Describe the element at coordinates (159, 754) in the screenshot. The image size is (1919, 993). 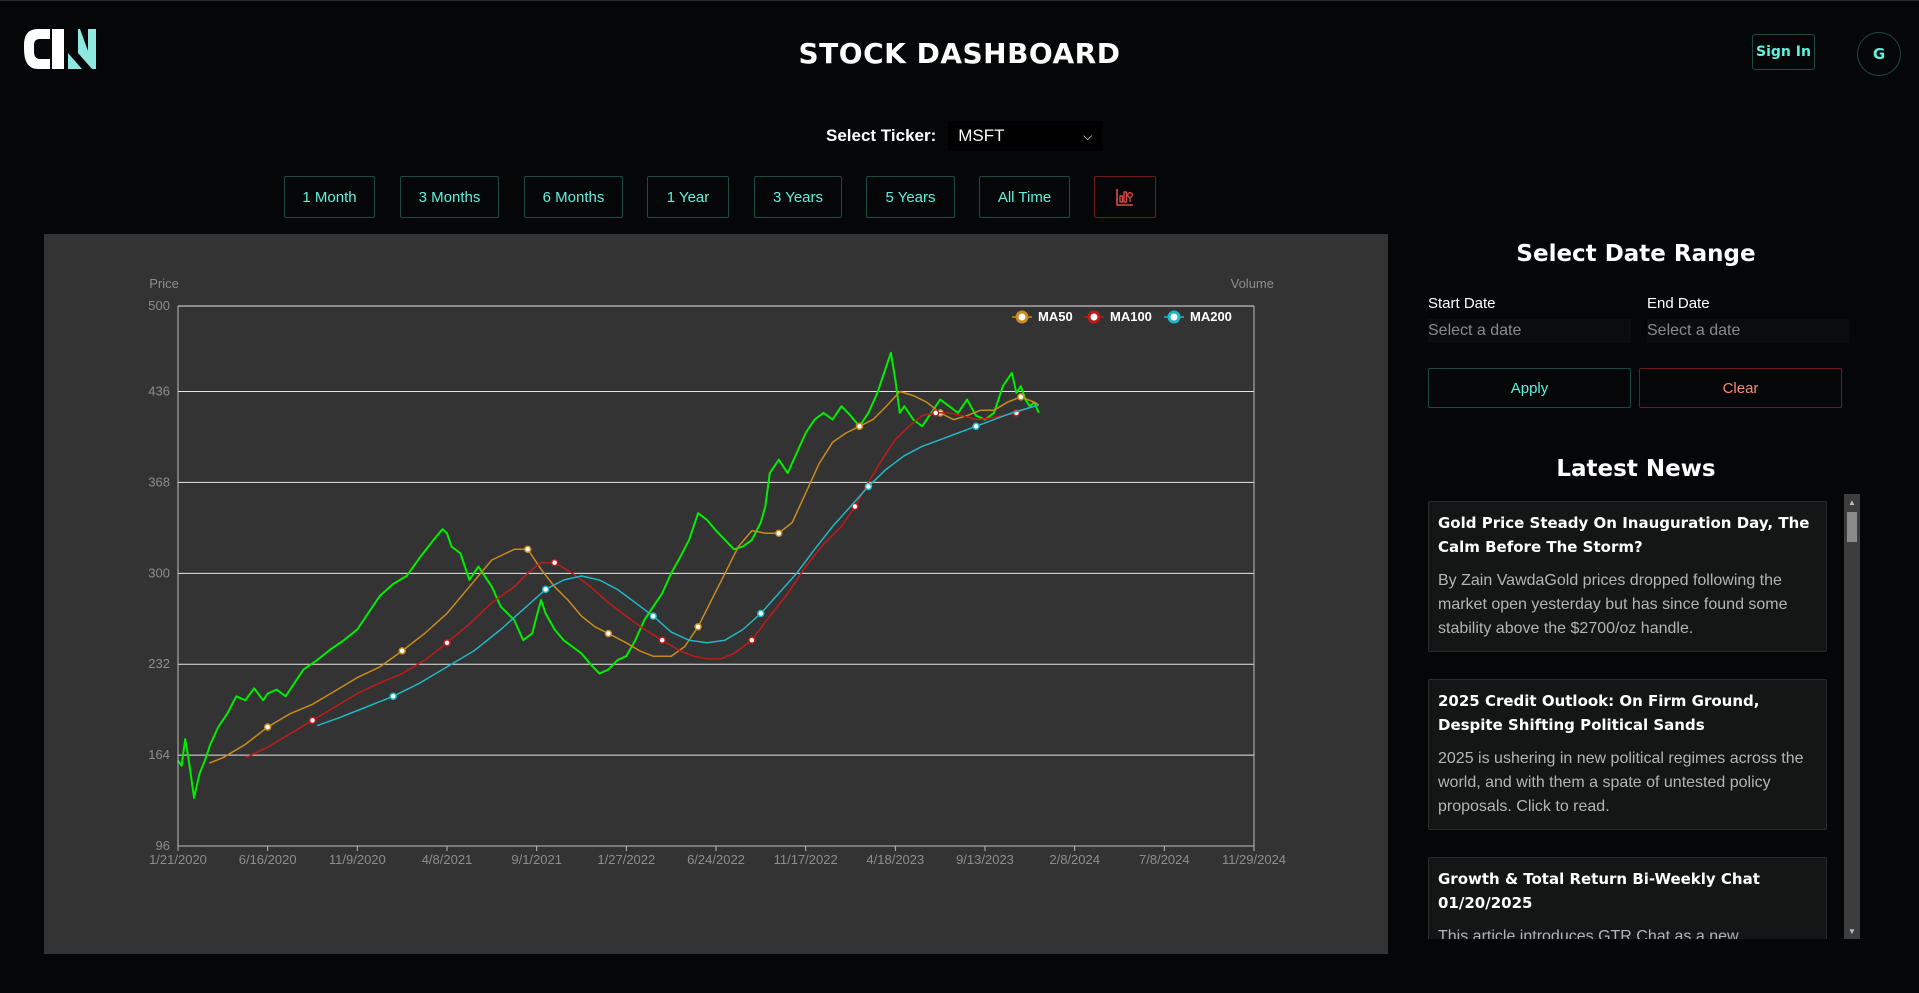
I see `y-tick-label: 164` at that location.